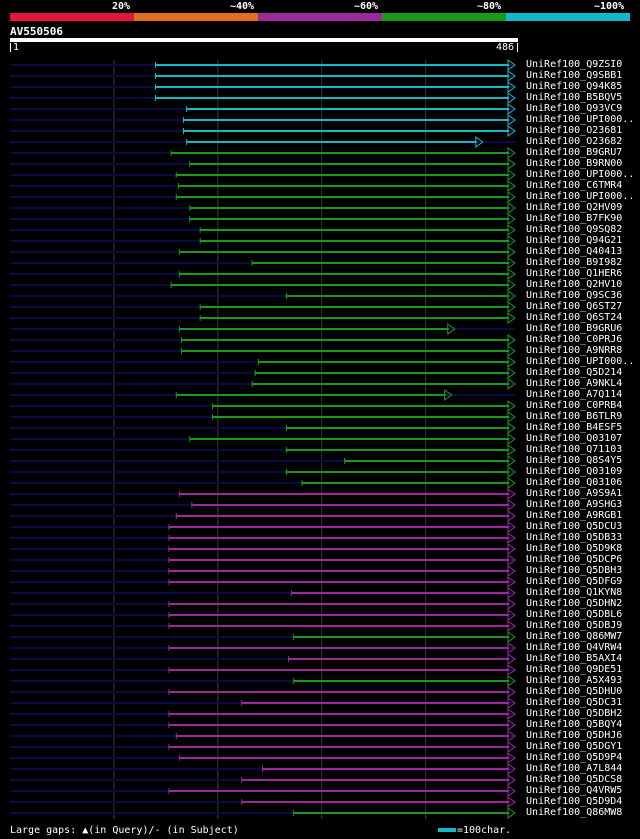  I want to click on hit-name: UniRef100_Q9SC36, so click(574, 295).